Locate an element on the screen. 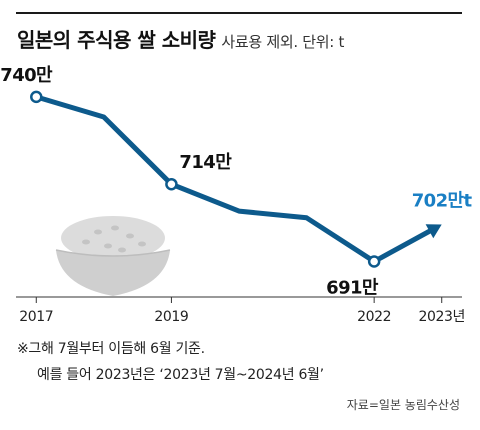 The image size is (480, 430). data-label-2019: 714만 is located at coordinates (205, 162).